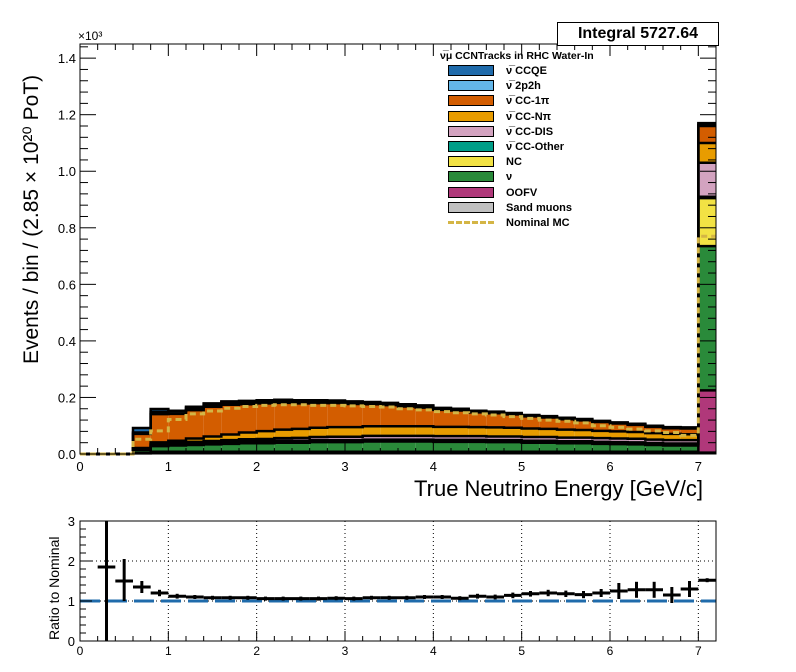  Describe the element at coordinates (318, 447) in the screenshot. I see `bar---13` at that location.